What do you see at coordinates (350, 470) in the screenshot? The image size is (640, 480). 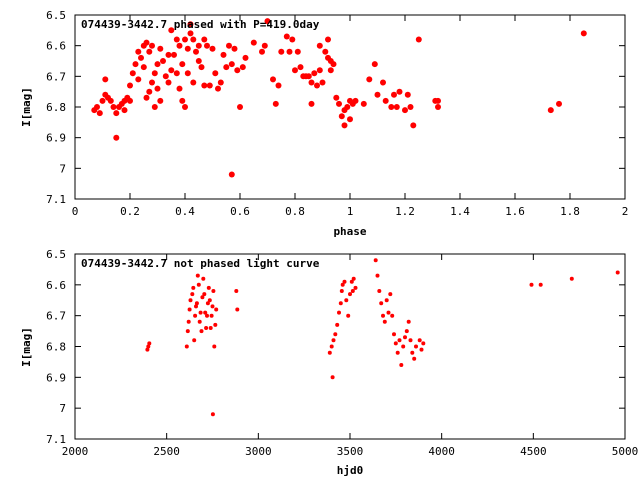 I see `x-axis-label: hjd0` at bounding box center [350, 470].